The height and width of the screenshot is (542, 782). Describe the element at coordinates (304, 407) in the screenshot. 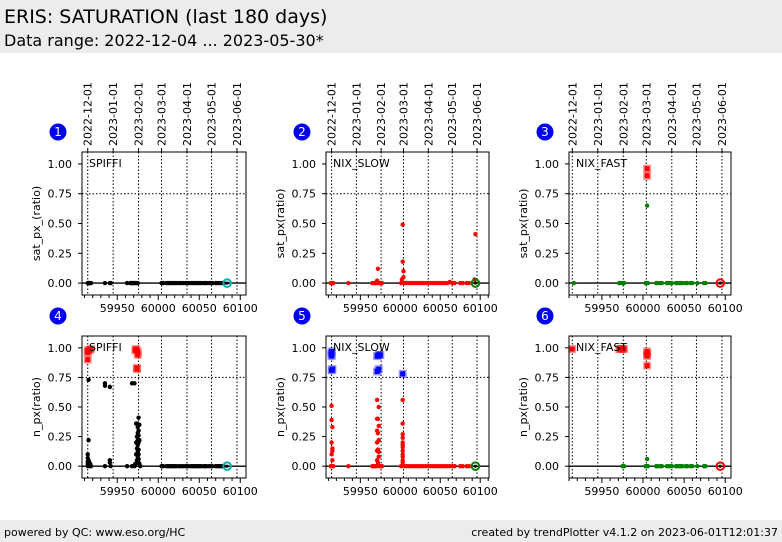

I see `y-tick-label: 0.50` at that location.